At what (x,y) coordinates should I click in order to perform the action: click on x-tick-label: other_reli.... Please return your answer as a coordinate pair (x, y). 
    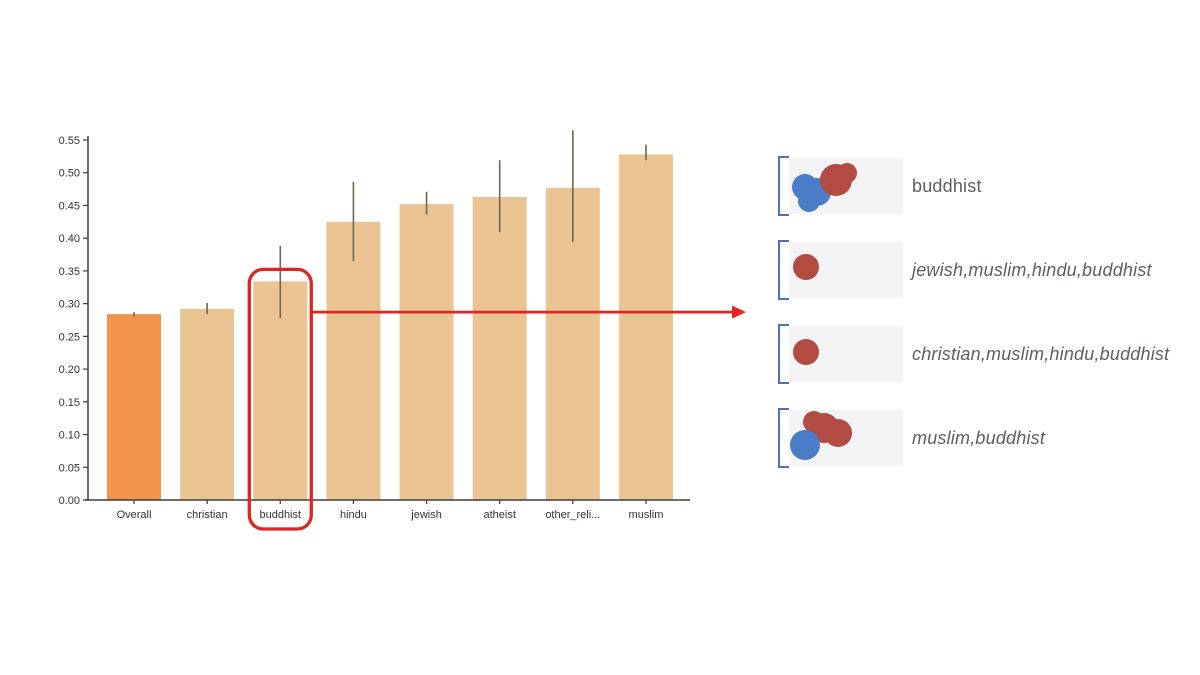
    Looking at the image, I should click on (572, 515).